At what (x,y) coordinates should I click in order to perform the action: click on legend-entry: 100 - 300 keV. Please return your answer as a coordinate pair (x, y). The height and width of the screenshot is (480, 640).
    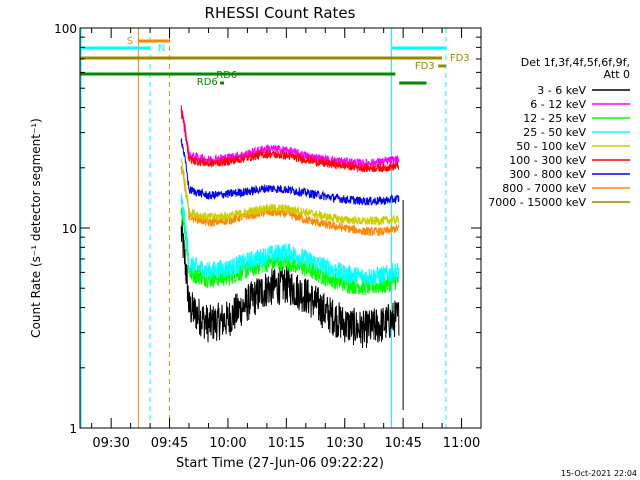
    Looking at the image, I should click on (547, 160).